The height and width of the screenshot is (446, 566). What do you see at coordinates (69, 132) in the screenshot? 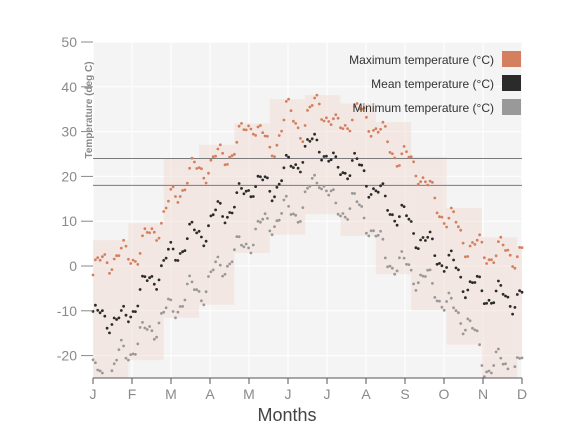
I see `y-tick-label: 30` at bounding box center [69, 132].